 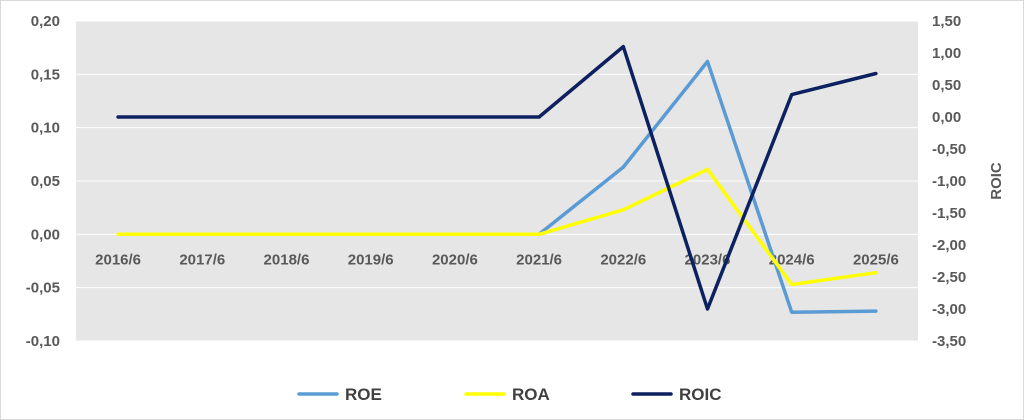 I want to click on x-axis-tick-label: 2024/6, so click(x=792, y=259).